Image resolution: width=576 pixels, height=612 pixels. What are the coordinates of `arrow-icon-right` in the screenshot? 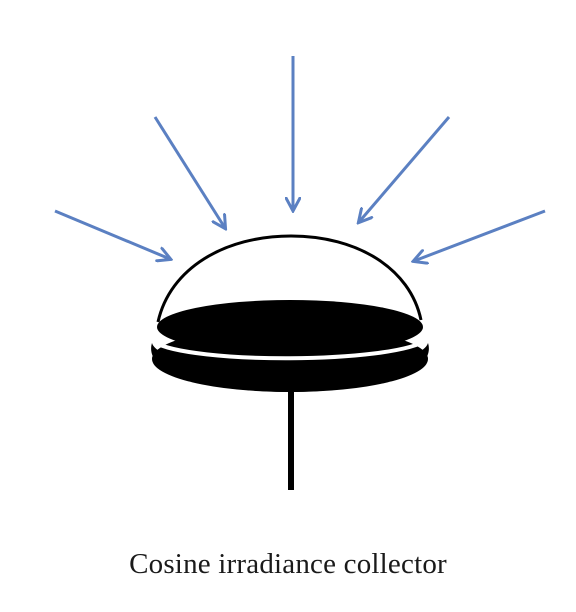 It's located at (480, 235).